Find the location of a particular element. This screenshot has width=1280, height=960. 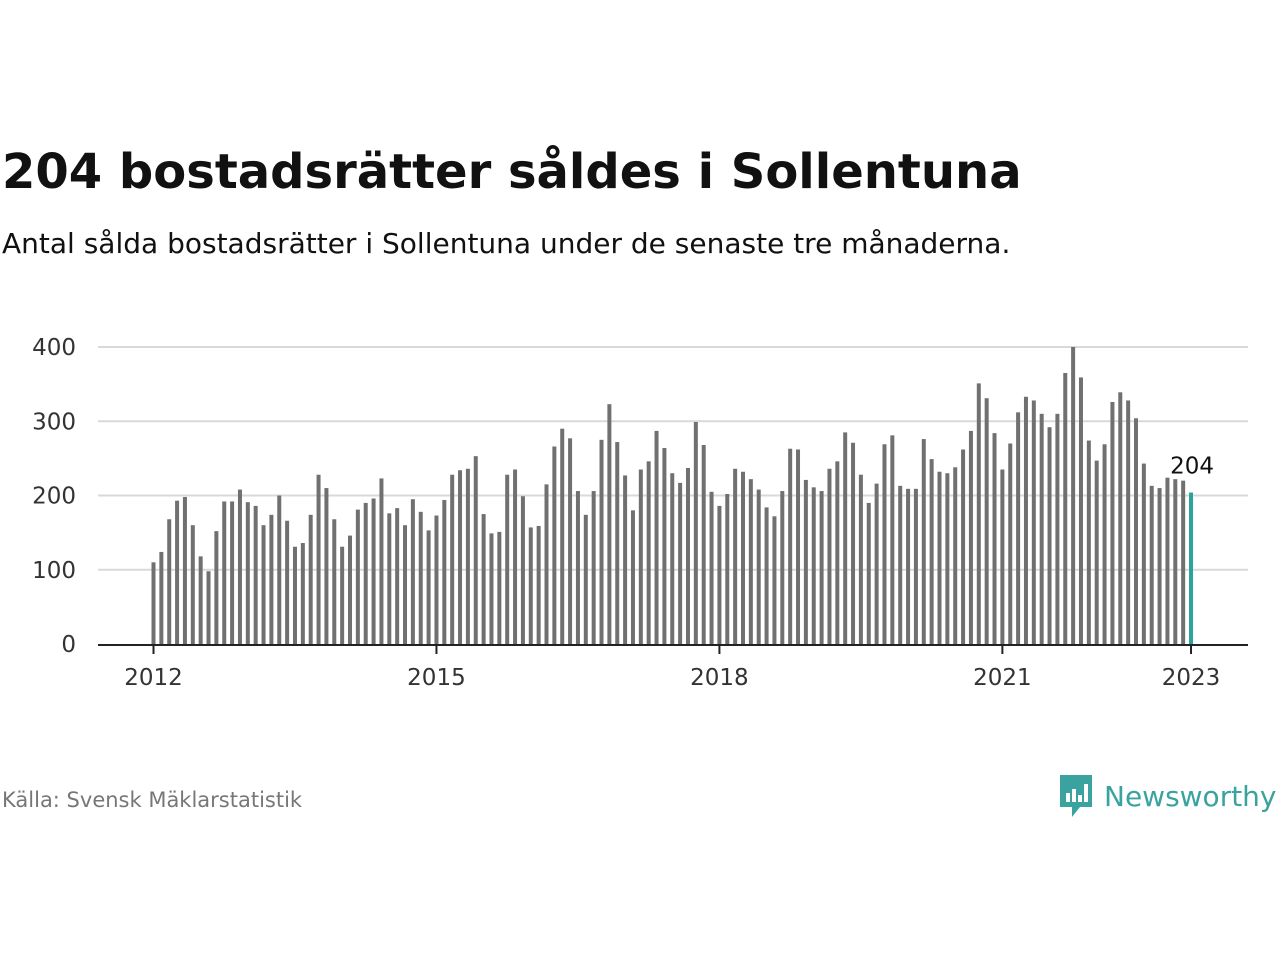

bar-chart-speech-bubble-icon is located at coordinates (1076, 796).